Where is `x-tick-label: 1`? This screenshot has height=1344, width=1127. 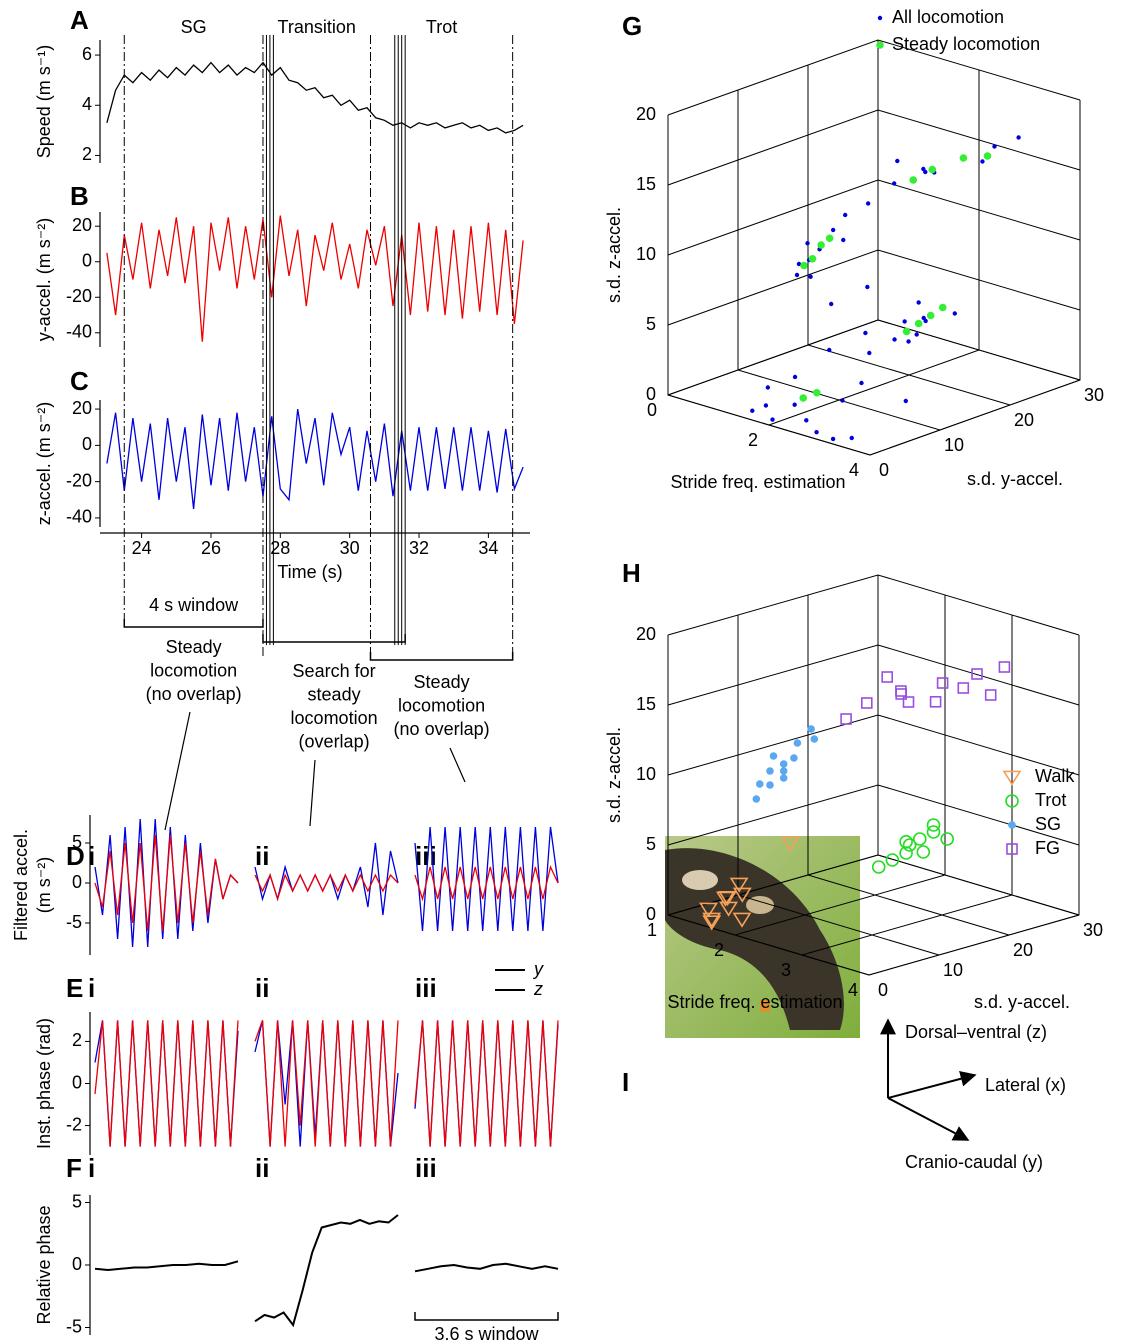
x-tick-label: 1 is located at coordinates (652, 930).